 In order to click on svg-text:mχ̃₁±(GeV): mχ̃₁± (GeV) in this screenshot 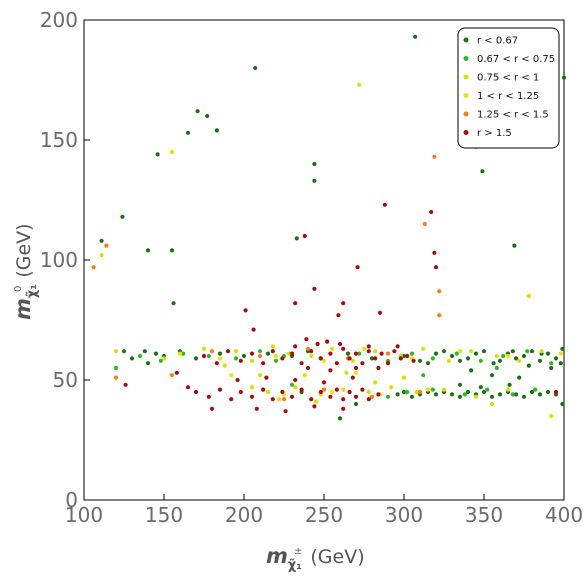, I will do `click(315, 558)`.